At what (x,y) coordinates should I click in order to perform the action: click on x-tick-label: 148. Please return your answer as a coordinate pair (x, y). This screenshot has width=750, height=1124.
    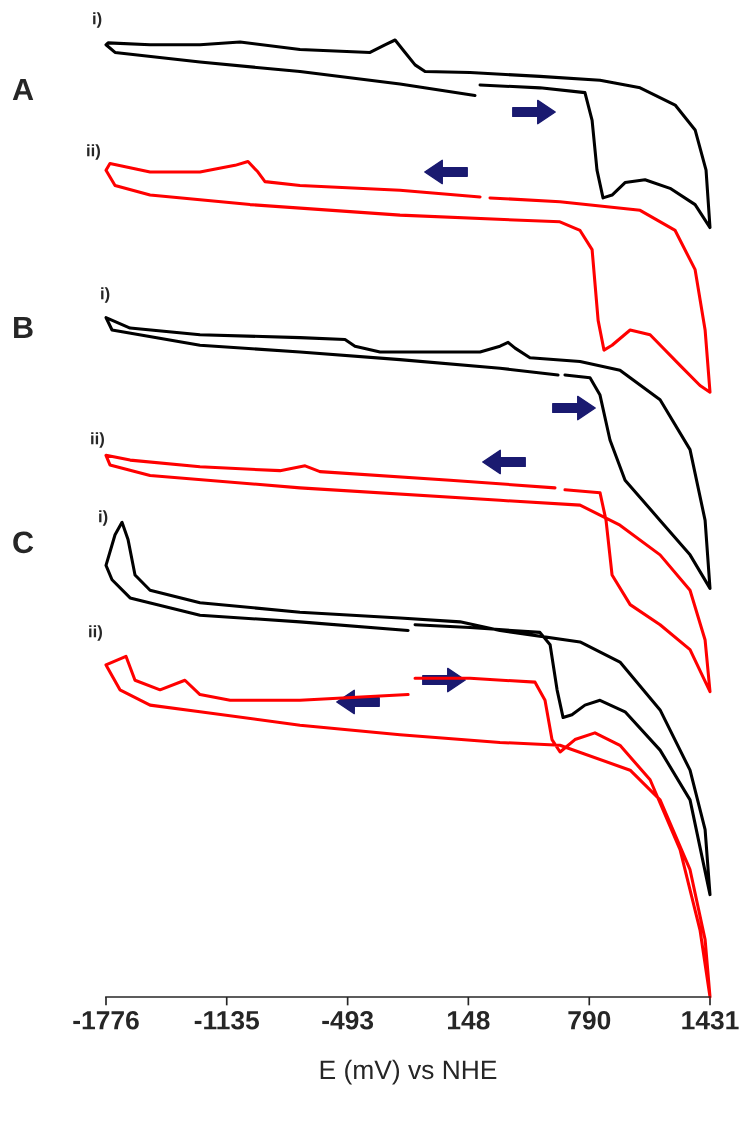
    Looking at the image, I should click on (469, 1020).